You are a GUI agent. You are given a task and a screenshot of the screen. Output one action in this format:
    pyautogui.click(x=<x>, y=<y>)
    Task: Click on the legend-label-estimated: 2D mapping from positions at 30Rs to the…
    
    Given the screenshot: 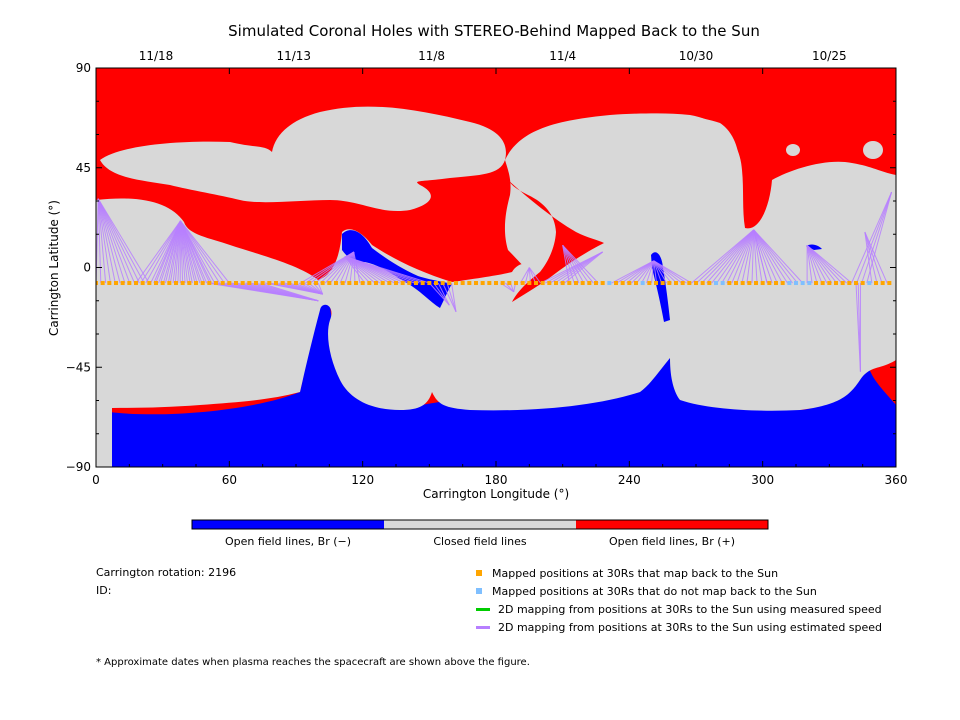 What is the action you would take?
    pyautogui.click(x=690, y=627)
    